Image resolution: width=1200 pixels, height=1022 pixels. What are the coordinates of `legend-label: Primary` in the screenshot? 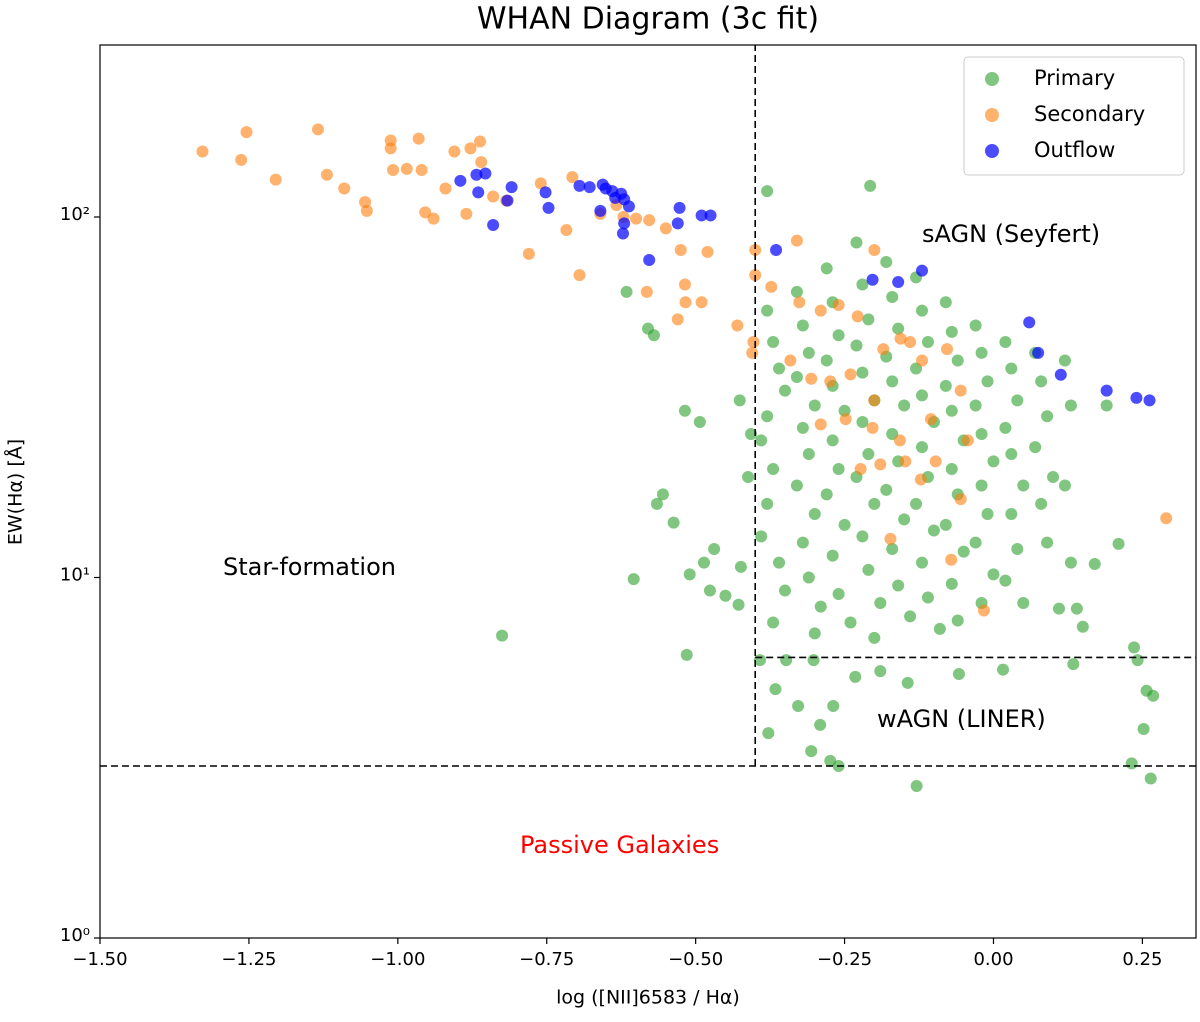 It's located at (1074, 78).